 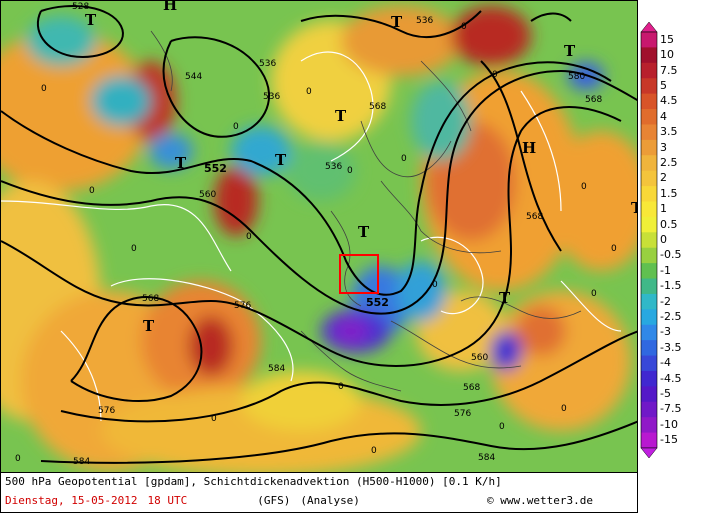 What do you see at coordinates (359, 274) in the screenshot?
I see `location-marker` at bounding box center [359, 274].